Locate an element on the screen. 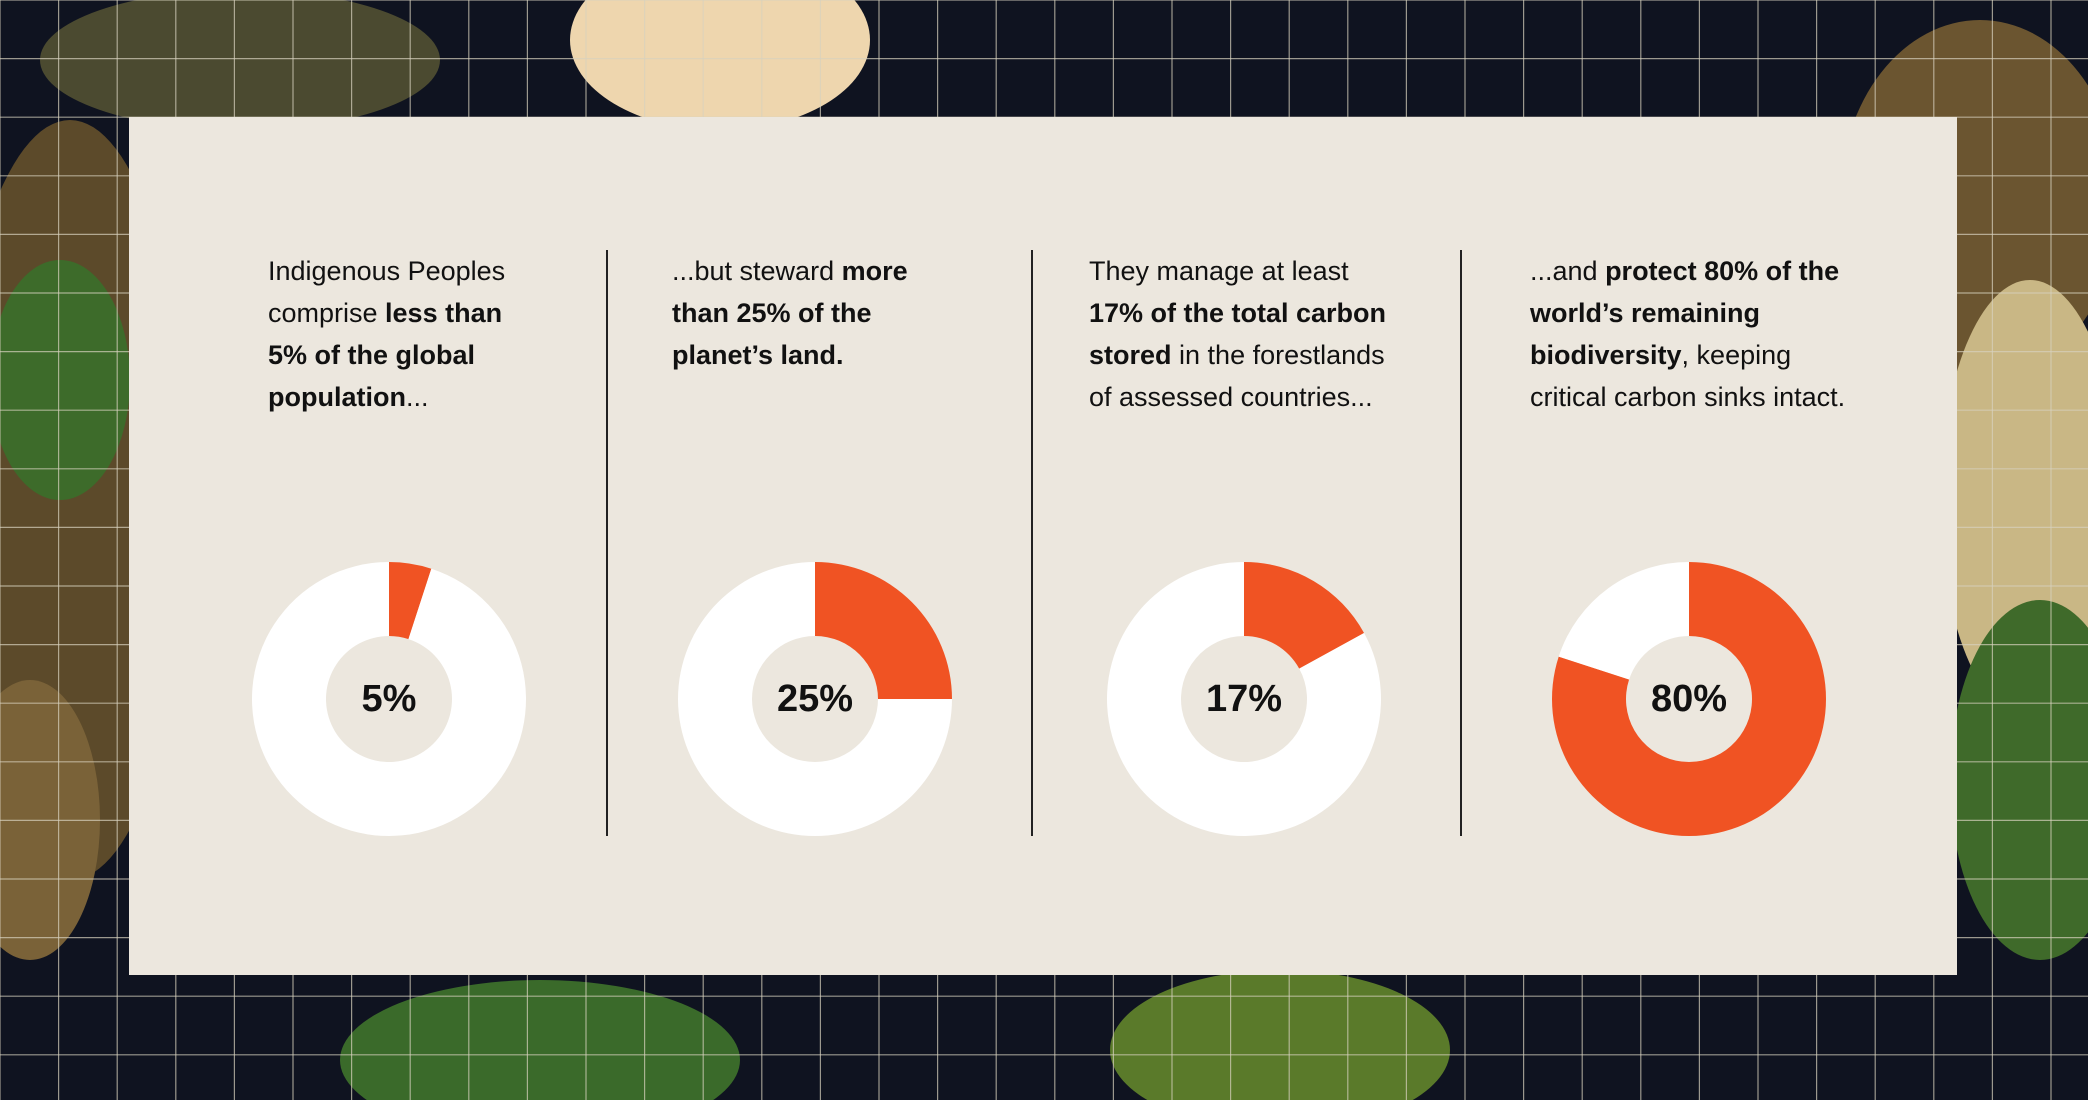  bold-text: 17% of the total carbon stored is located at coordinates (1238, 334).